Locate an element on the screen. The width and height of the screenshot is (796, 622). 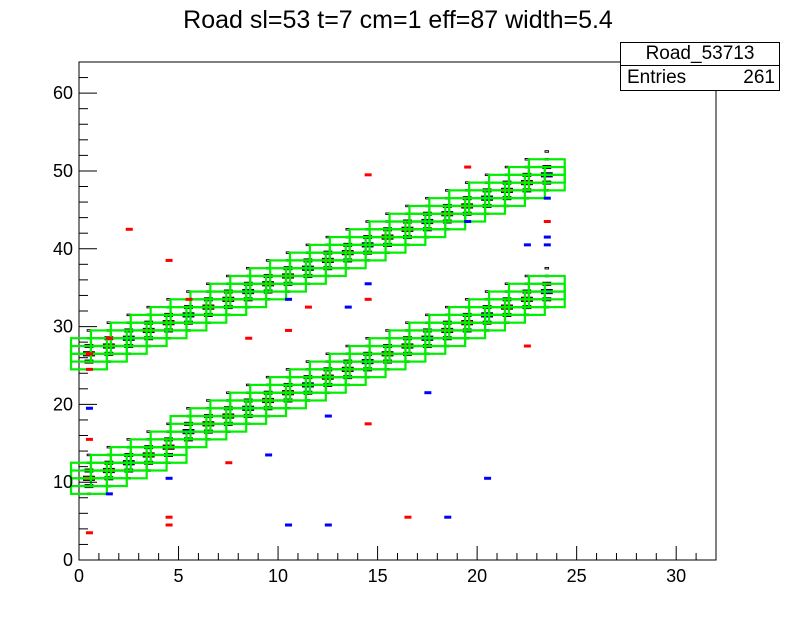
x-tick-label: 20 is located at coordinates (477, 576).